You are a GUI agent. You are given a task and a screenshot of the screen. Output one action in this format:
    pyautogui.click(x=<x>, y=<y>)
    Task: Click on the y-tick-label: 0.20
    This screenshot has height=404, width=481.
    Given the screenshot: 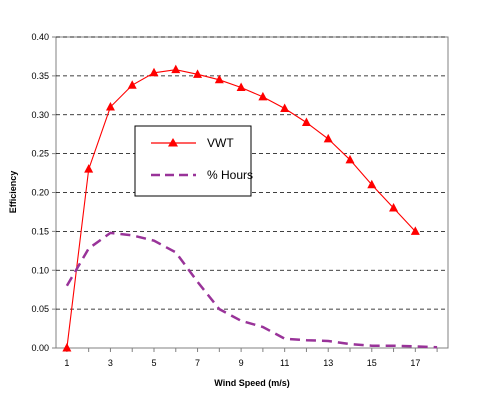 What is the action you would take?
    pyautogui.click(x=40, y=193)
    